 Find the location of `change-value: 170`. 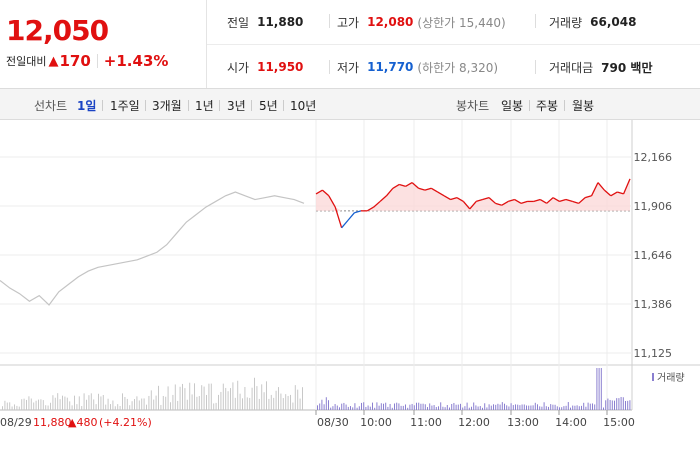

change-value: 170 is located at coordinates (74, 61).